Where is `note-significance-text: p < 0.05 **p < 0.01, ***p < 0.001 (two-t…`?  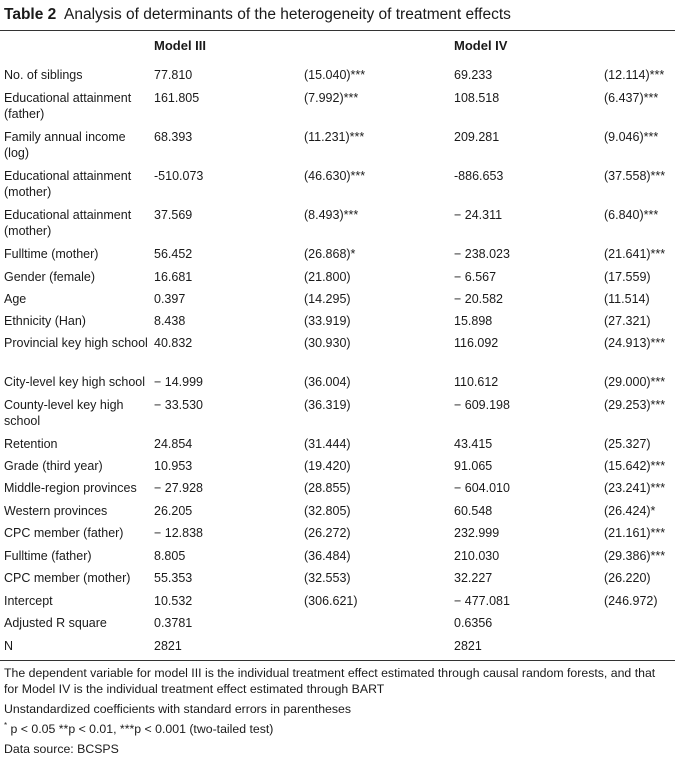 note-significance-text: p < 0.05 **p < 0.01, ***p < 0.001 (two-t… is located at coordinates (140, 729).